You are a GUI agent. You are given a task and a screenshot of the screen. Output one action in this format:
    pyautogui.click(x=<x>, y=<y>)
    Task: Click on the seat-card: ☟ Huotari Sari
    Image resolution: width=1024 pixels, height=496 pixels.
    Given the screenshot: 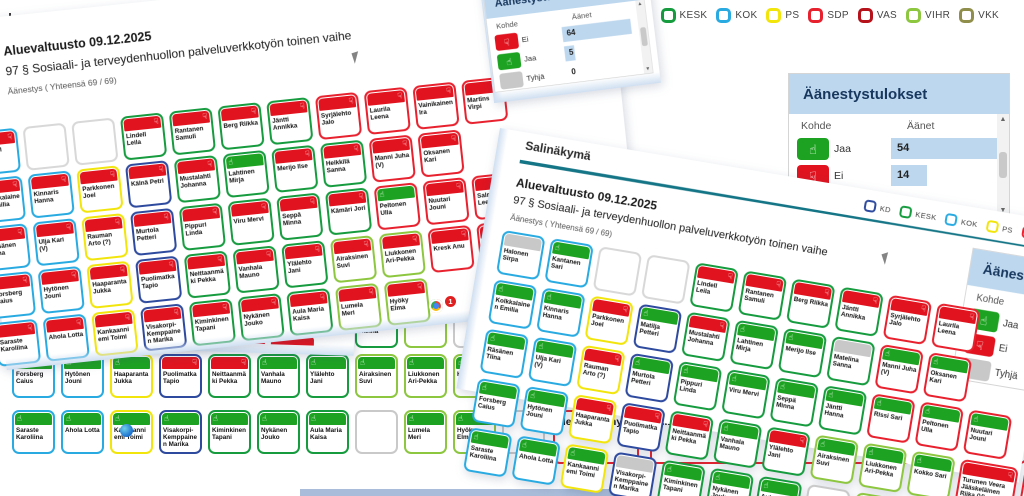 What is the action you would take?
    pyautogui.click(x=11, y=151)
    